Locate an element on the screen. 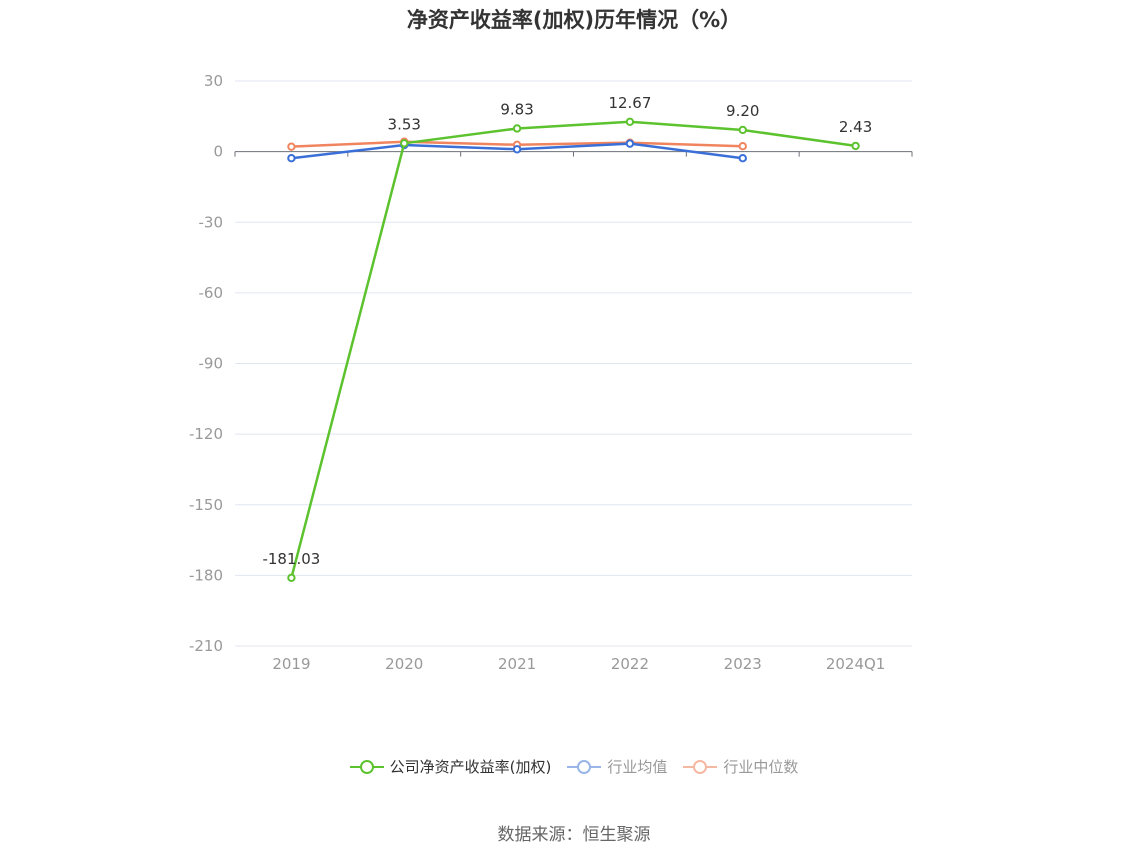 The width and height of the screenshot is (1148, 859). y-tick-label: 0 is located at coordinates (218, 152).